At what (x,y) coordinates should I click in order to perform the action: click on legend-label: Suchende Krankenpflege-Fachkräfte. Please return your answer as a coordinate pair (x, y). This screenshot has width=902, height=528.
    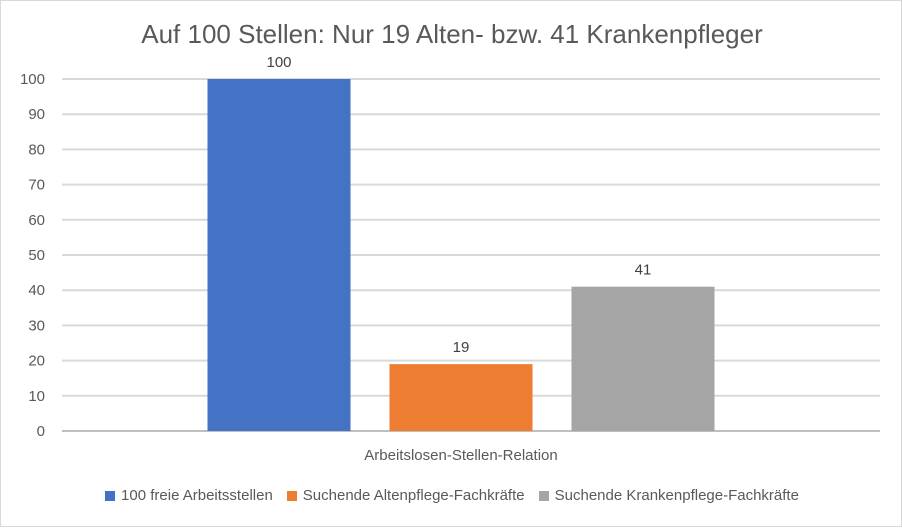
    Looking at the image, I should click on (676, 495).